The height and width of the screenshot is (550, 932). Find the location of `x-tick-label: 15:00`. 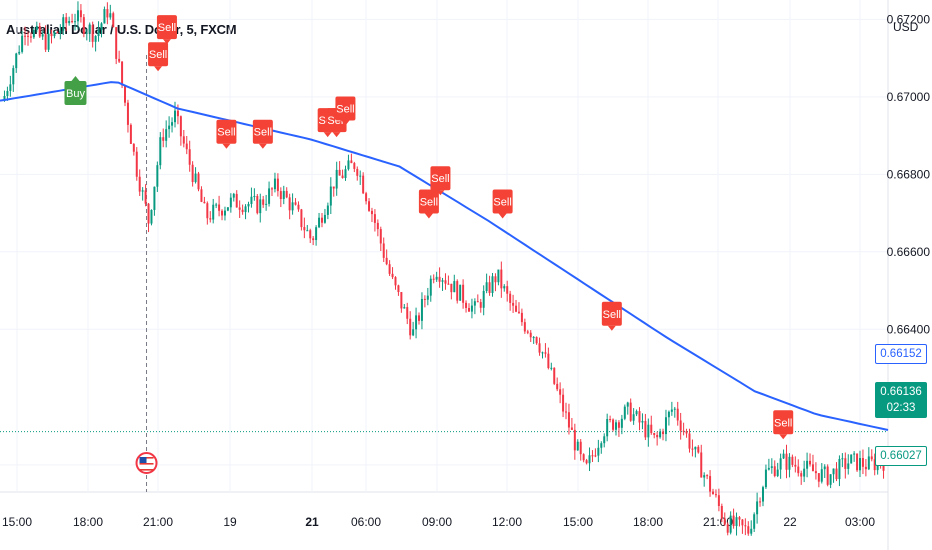

x-tick-label: 15:00 is located at coordinates (578, 522).